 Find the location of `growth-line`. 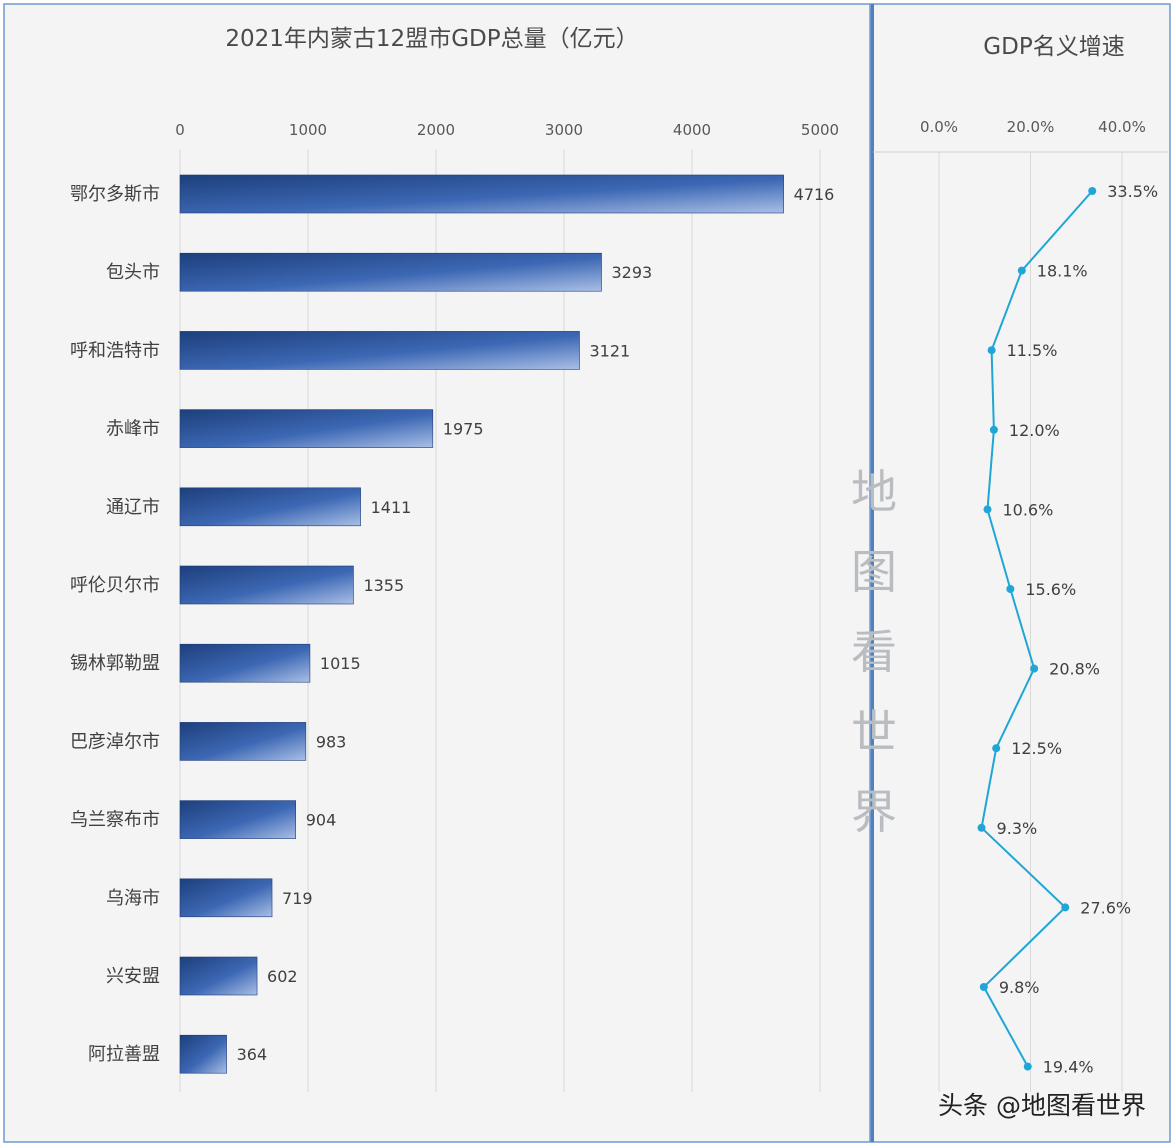

growth-line is located at coordinates (1037, 629).